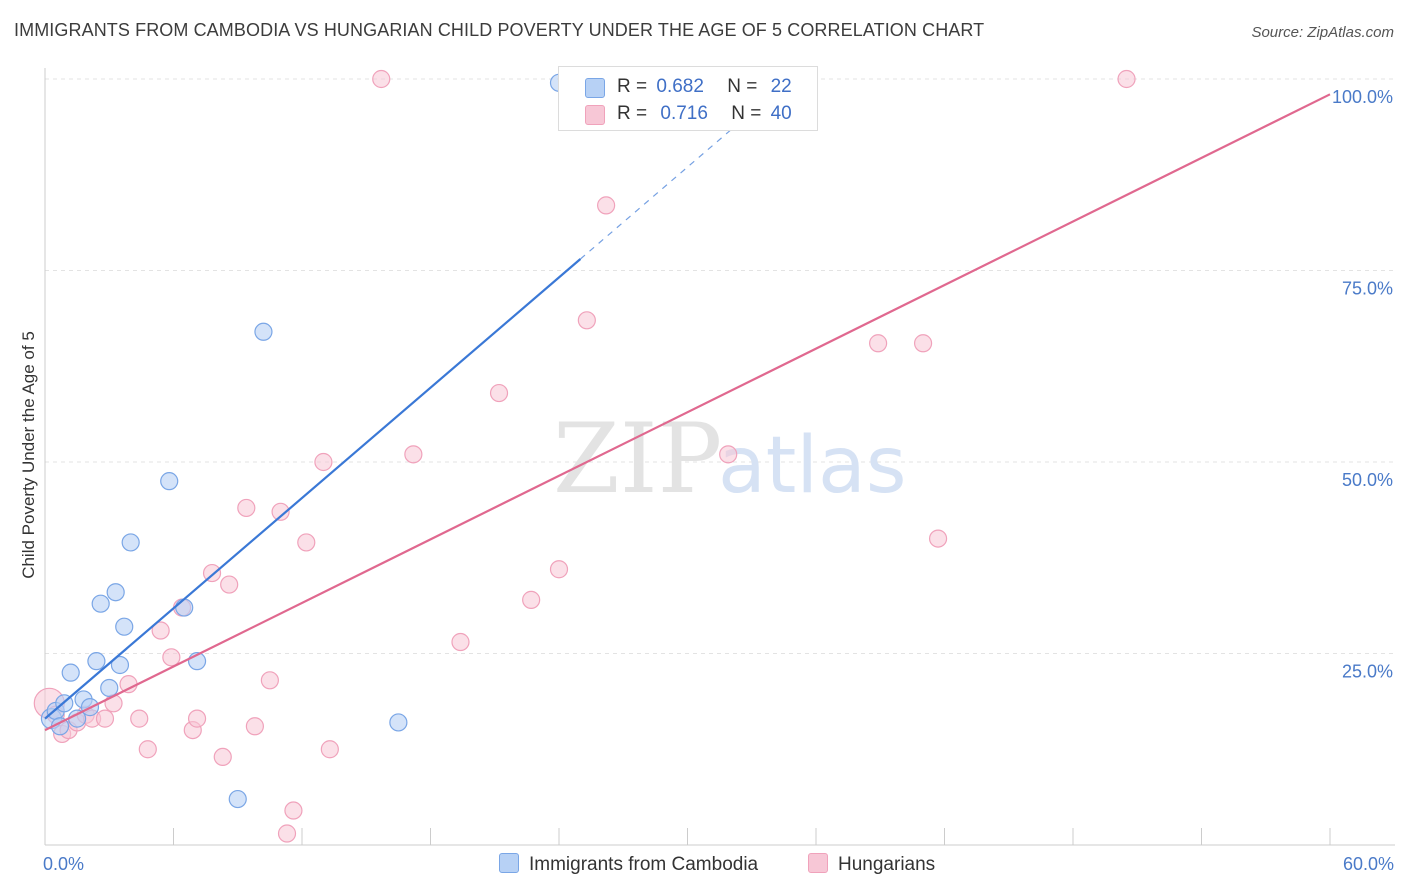  I want to click on legend-hungarians-r-label: R =, so click(632, 113).